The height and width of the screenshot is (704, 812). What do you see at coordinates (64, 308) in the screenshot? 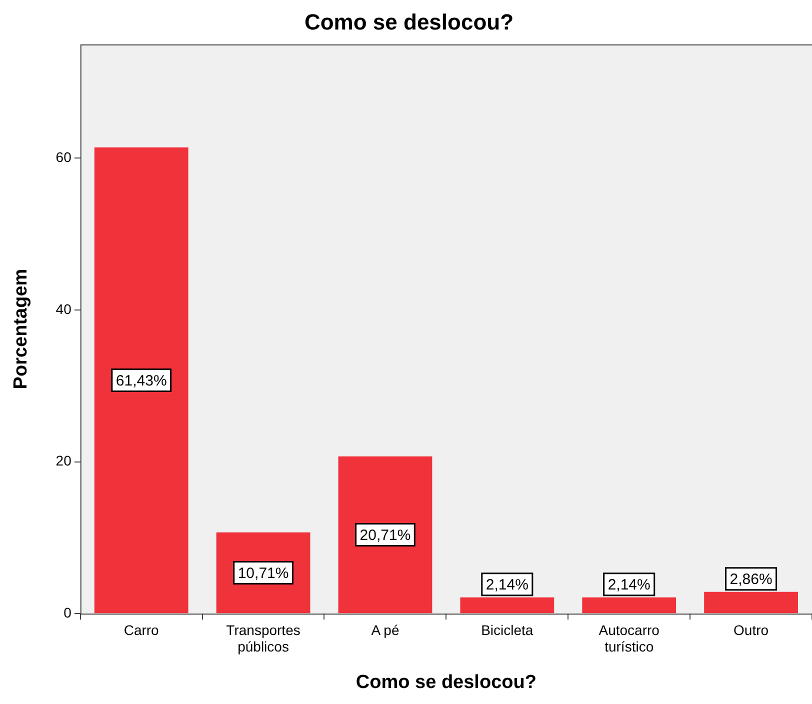
I see `y-tick-label: 40` at bounding box center [64, 308].